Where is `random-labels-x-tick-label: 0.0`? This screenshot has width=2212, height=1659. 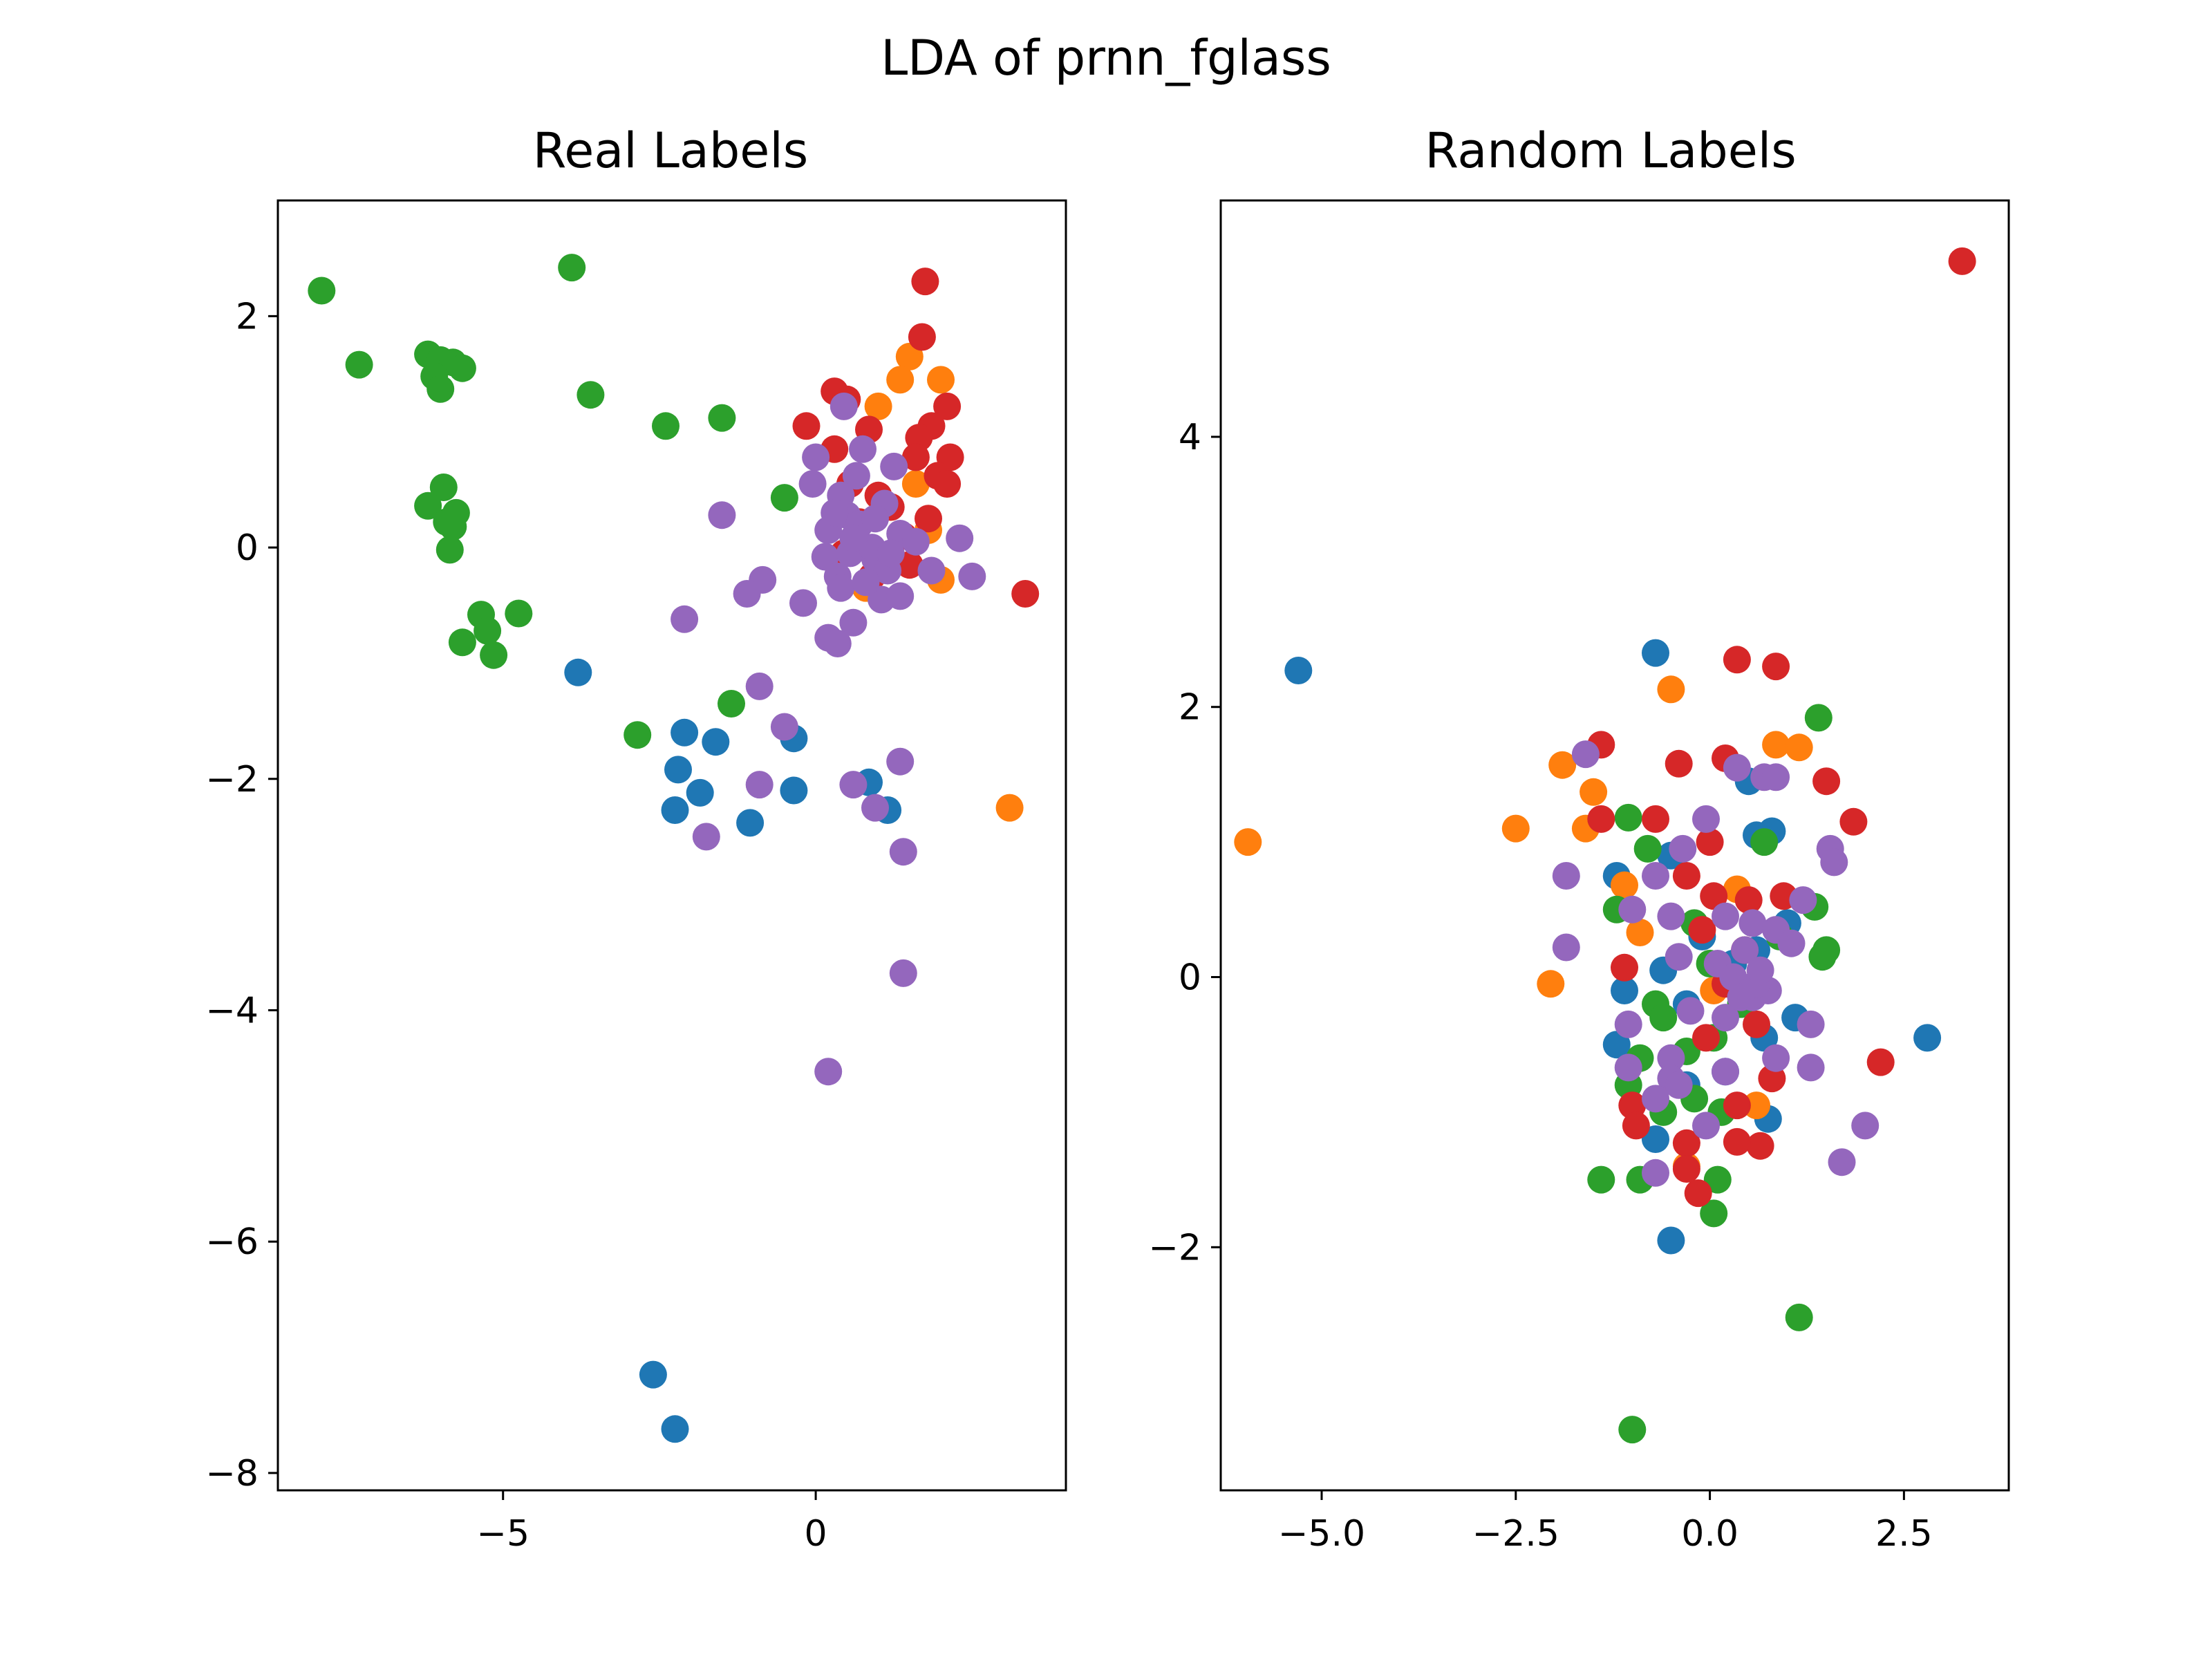 random-labels-x-tick-label: 0.0 is located at coordinates (1709, 1534).